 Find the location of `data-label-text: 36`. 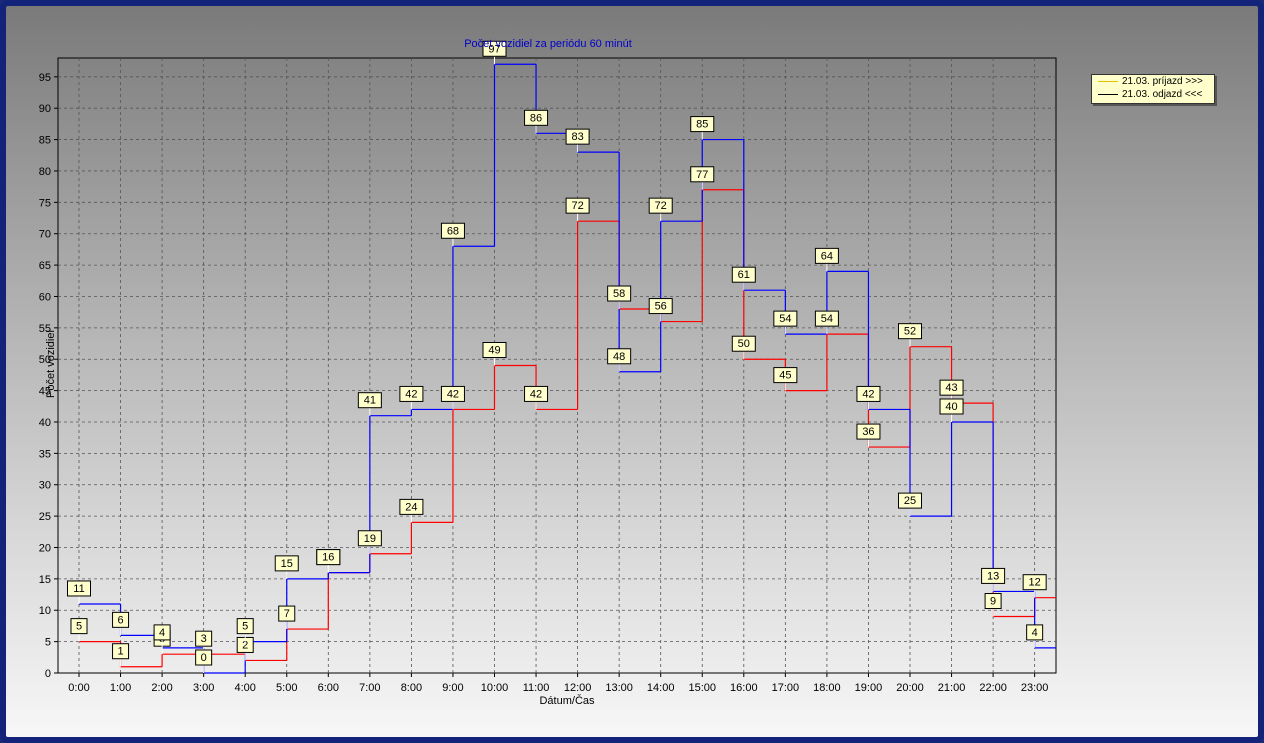

data-label-text: 36 is located at coordinates (868, 432).